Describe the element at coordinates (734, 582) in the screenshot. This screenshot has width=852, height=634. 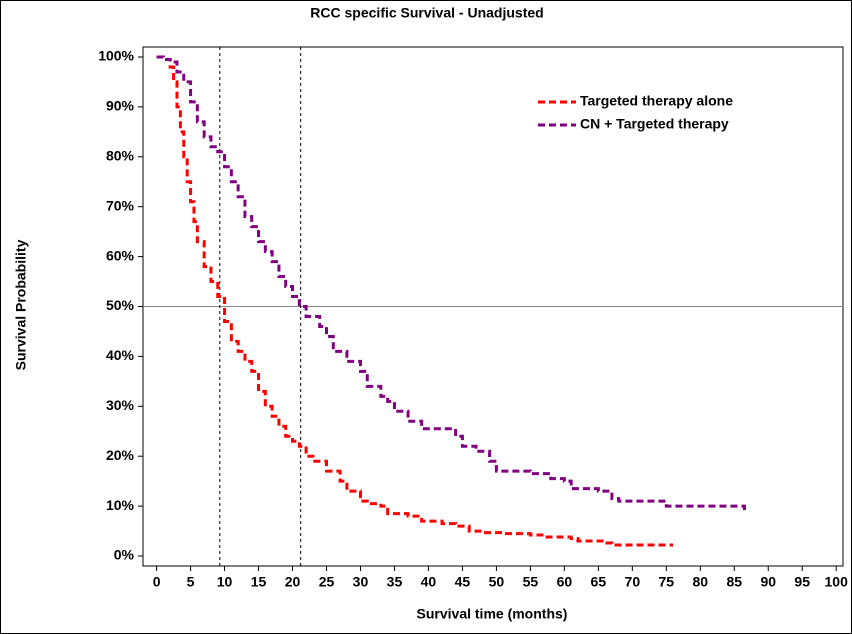
I see `x-tick-label: 85` at that location.